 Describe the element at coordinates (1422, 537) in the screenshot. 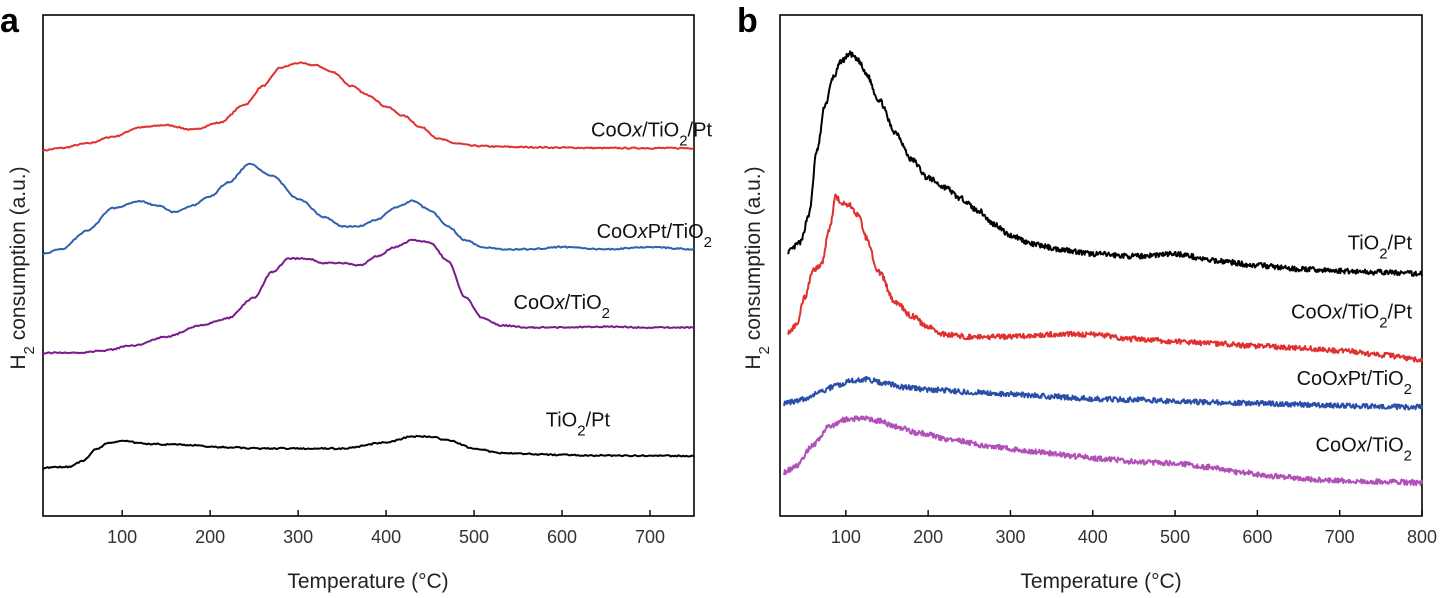

I see `x-tick-label: 800` at that location.